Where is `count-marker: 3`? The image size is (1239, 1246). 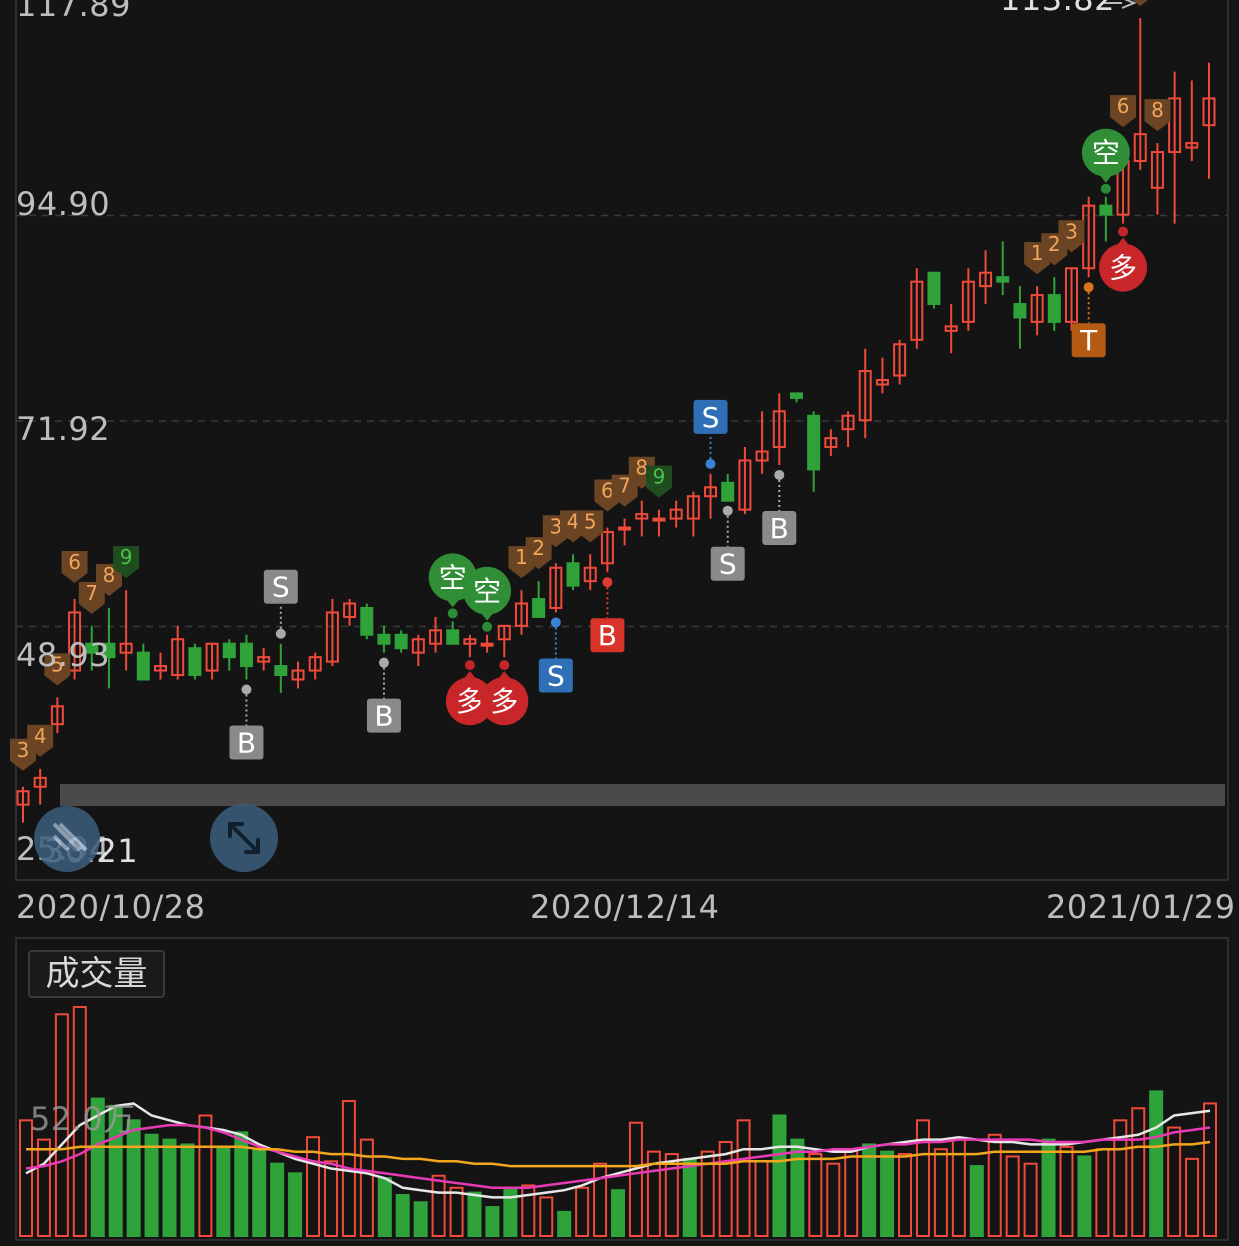
count-marker: 3 is located at coordinates (1071, 236).